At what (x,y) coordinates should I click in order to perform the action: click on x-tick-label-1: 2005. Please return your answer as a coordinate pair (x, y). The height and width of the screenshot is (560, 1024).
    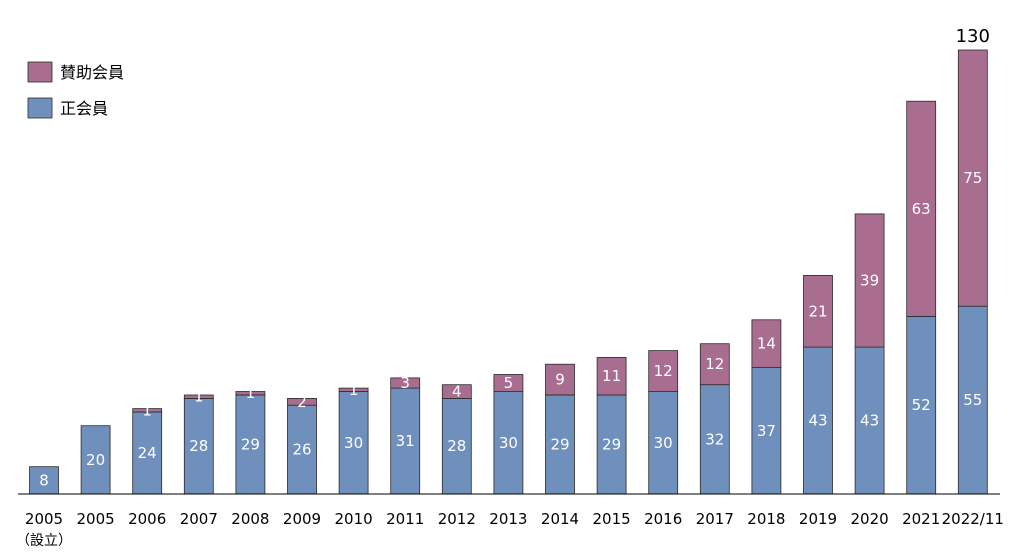
    Looking at the image, I should click on (96, 519).